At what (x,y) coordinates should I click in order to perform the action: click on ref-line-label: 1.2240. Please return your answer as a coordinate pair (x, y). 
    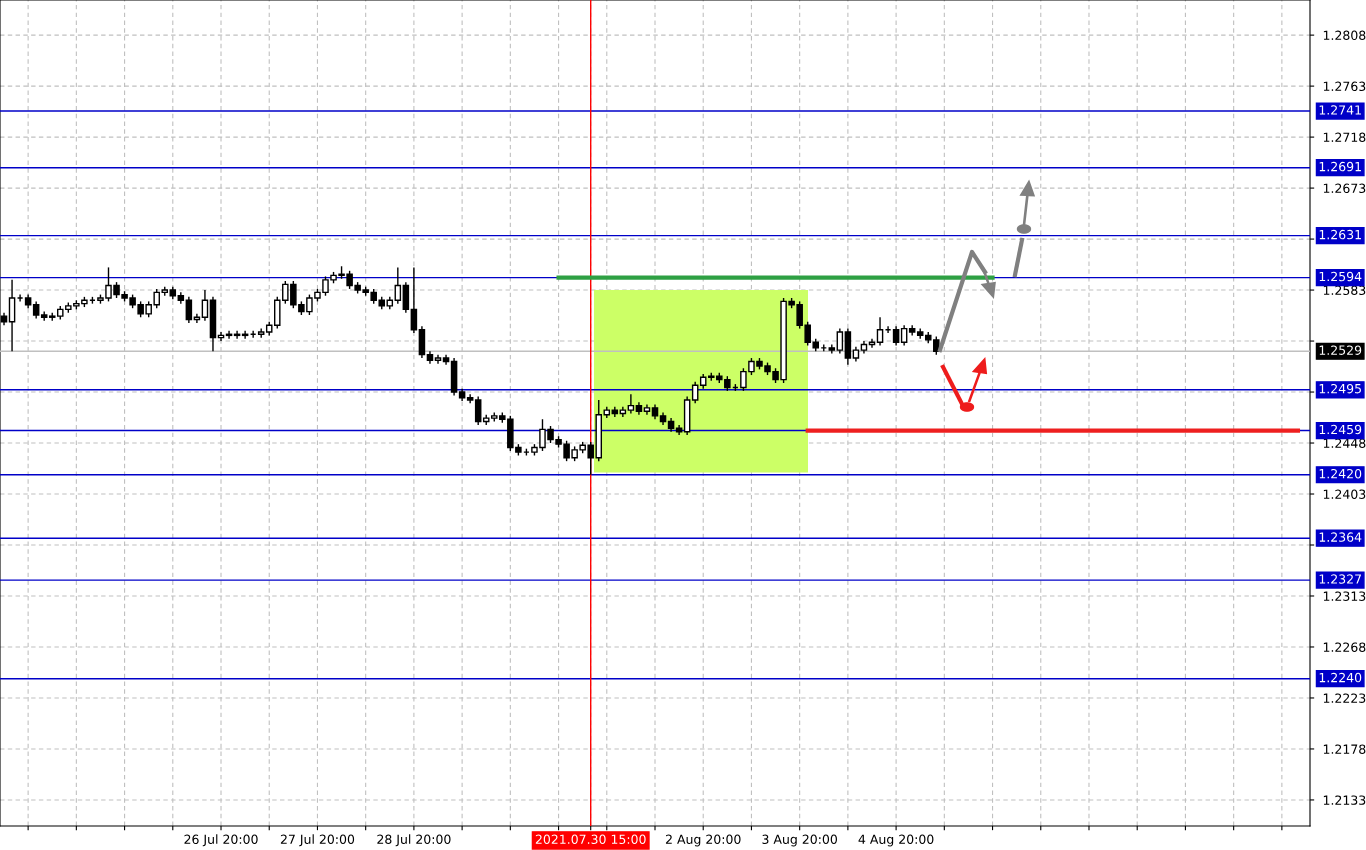
    Looking at the image, I should click on (1340, 677).